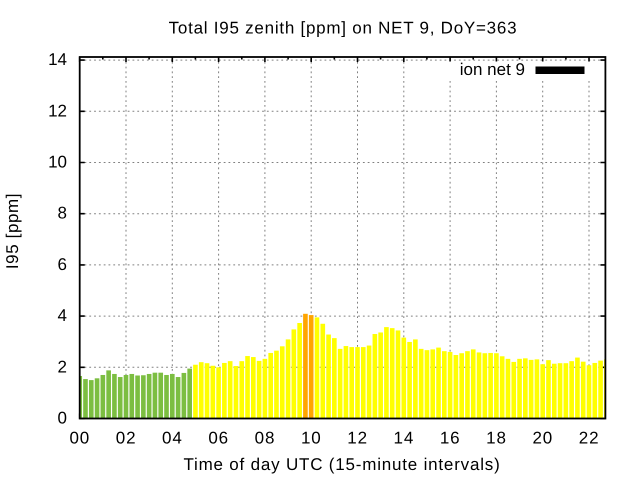  I want to click on svg-text: 0, so click(62, 418).